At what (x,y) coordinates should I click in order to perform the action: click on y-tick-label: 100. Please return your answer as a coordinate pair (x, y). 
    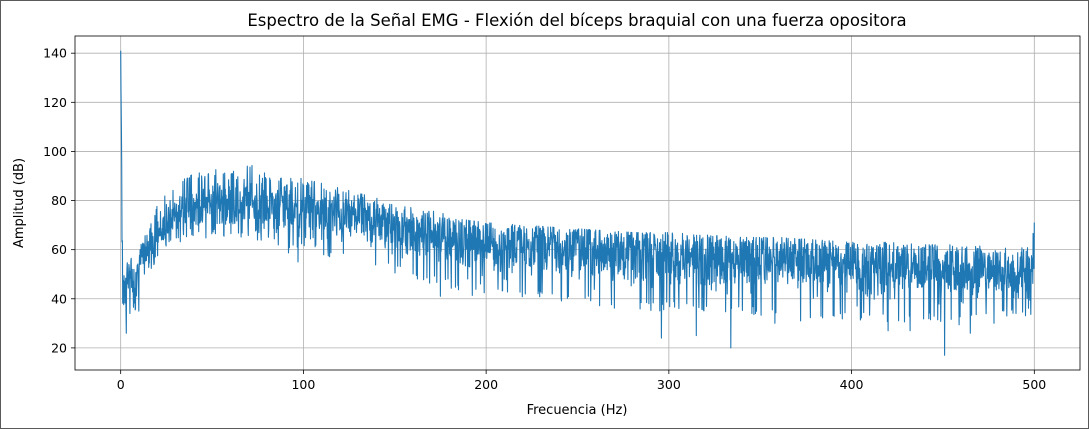
    Looking at the image, I should click on (55, 151).